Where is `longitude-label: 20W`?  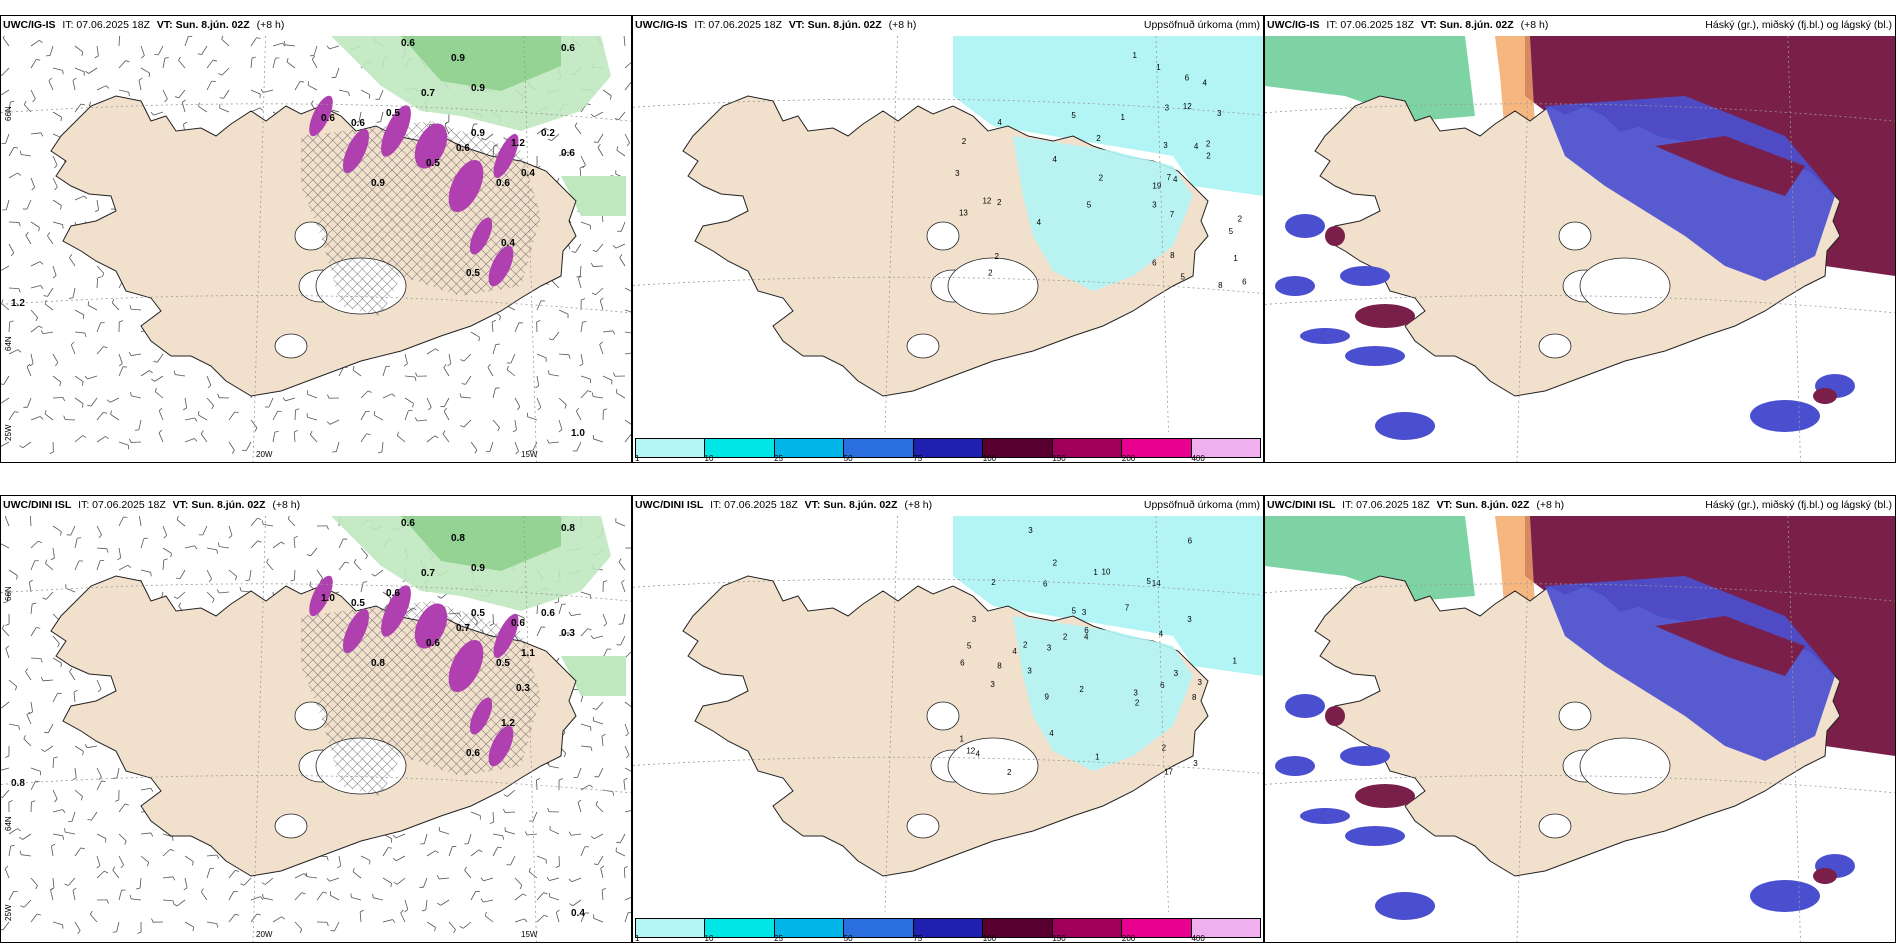 longitude-label: 20W is located at coordinates (264, 934).